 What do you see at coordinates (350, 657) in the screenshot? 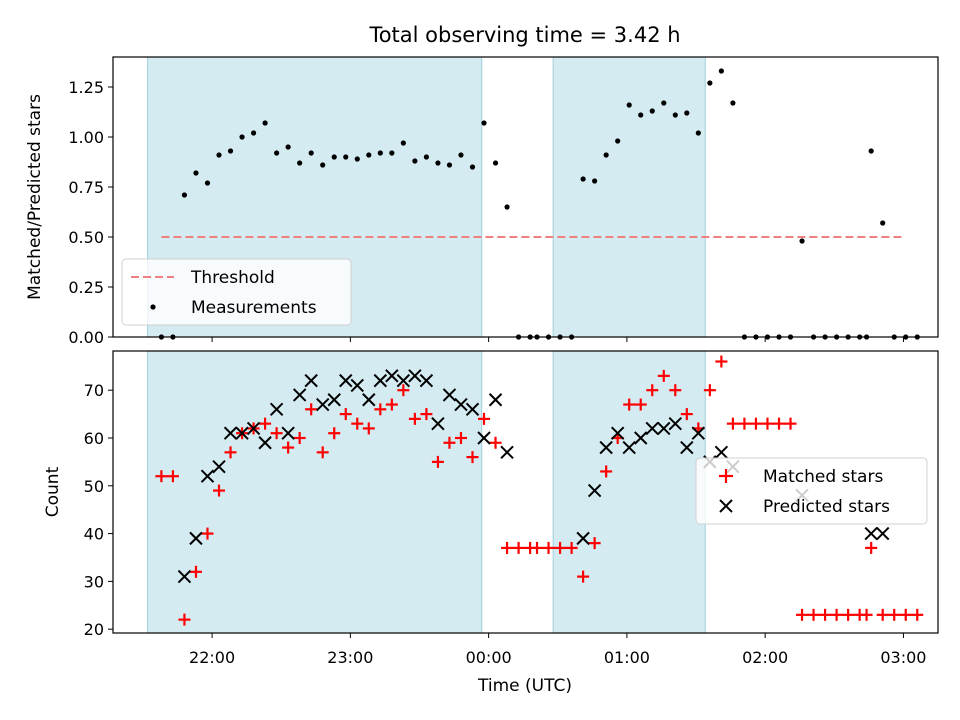
I see `time-x-tick-label: 23:00` at bounding box center [350, 657].